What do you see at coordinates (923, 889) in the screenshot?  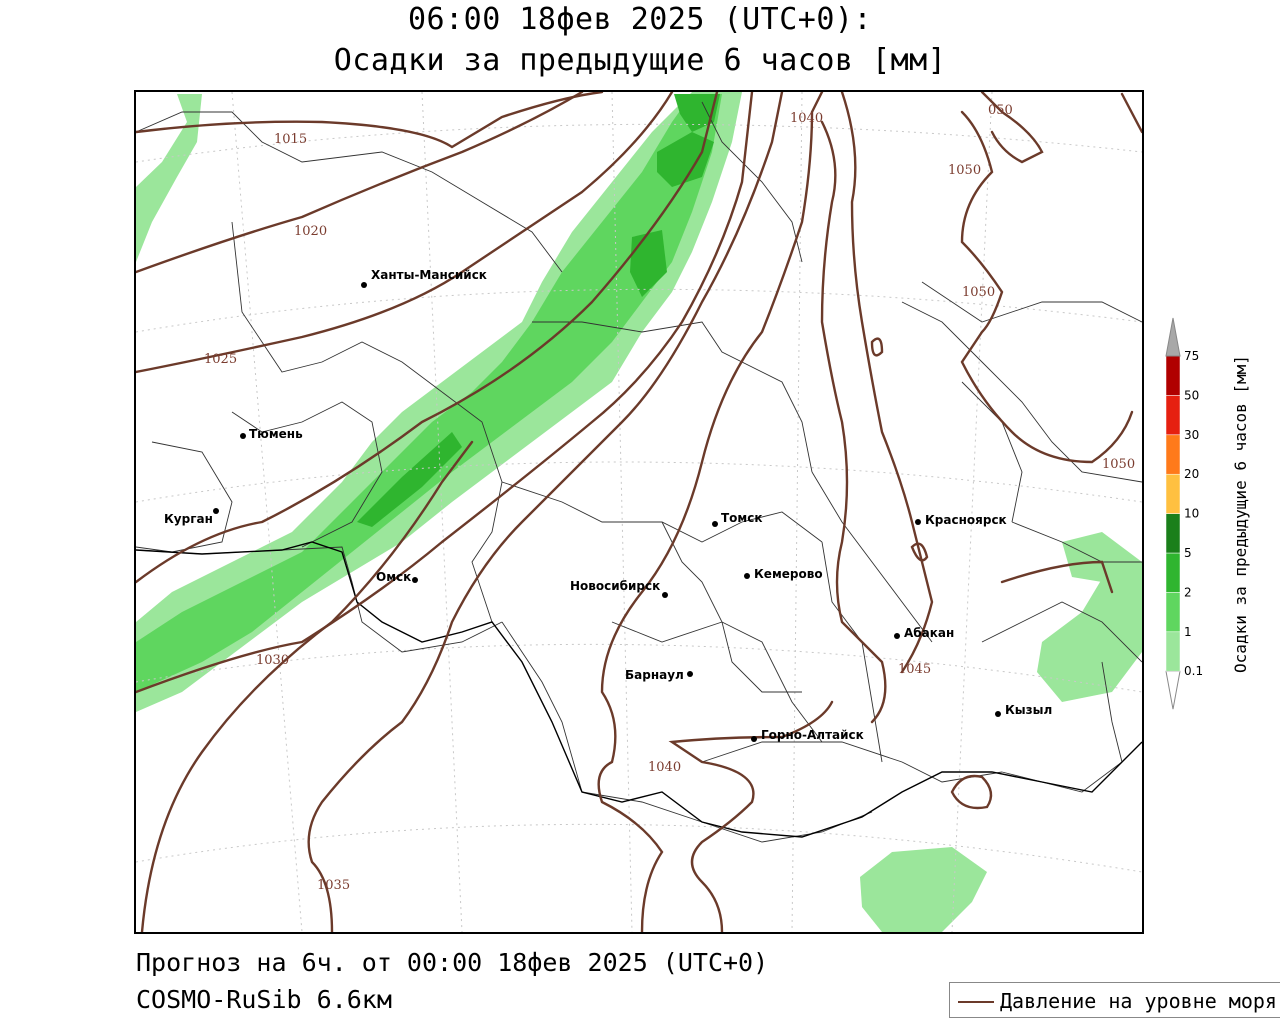 I see `precip-area-southeast` at bounding box center [923, 889].